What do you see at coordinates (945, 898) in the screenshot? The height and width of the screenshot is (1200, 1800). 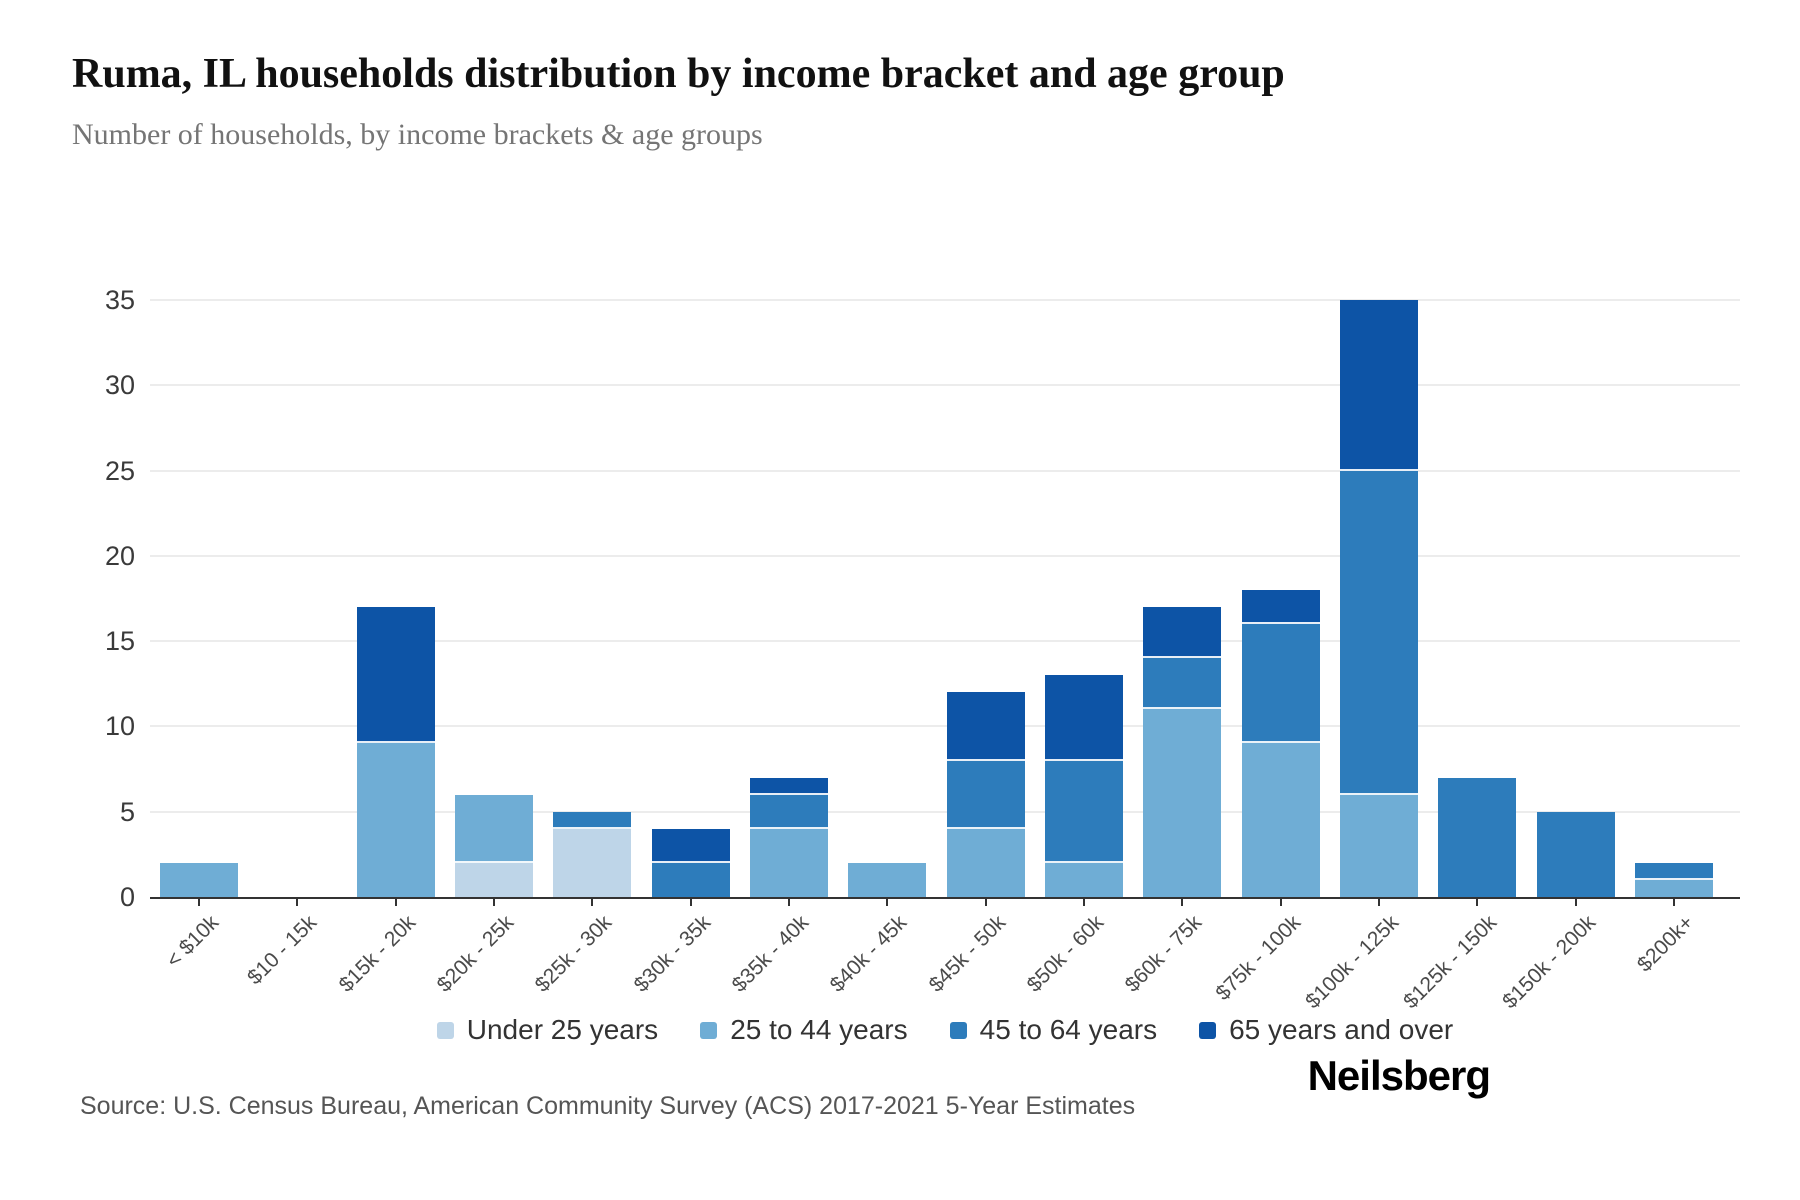 I see `x-axis-line` at bounding box center [945, 898].